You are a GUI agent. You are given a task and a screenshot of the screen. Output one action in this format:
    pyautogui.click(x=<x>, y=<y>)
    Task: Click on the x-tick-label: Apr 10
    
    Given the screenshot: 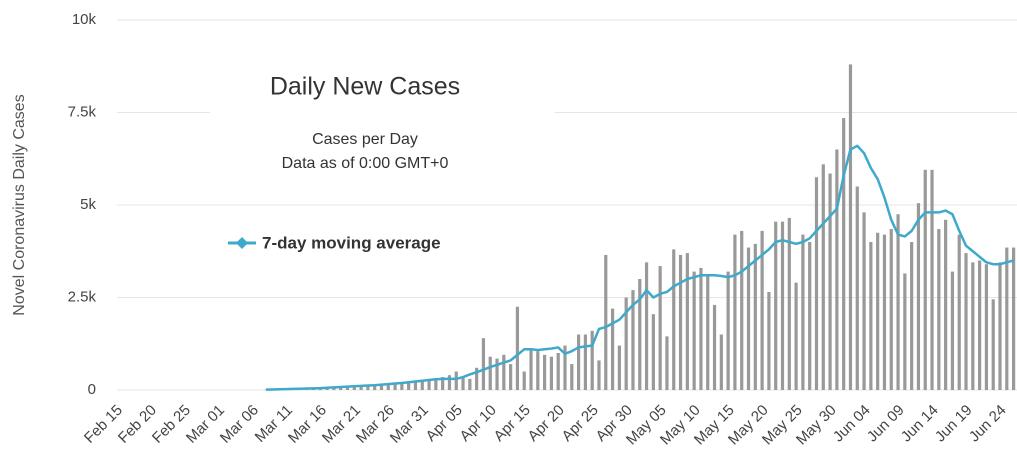 What is the action you would take?
    pyautogui.click(x=478, y=423)
    